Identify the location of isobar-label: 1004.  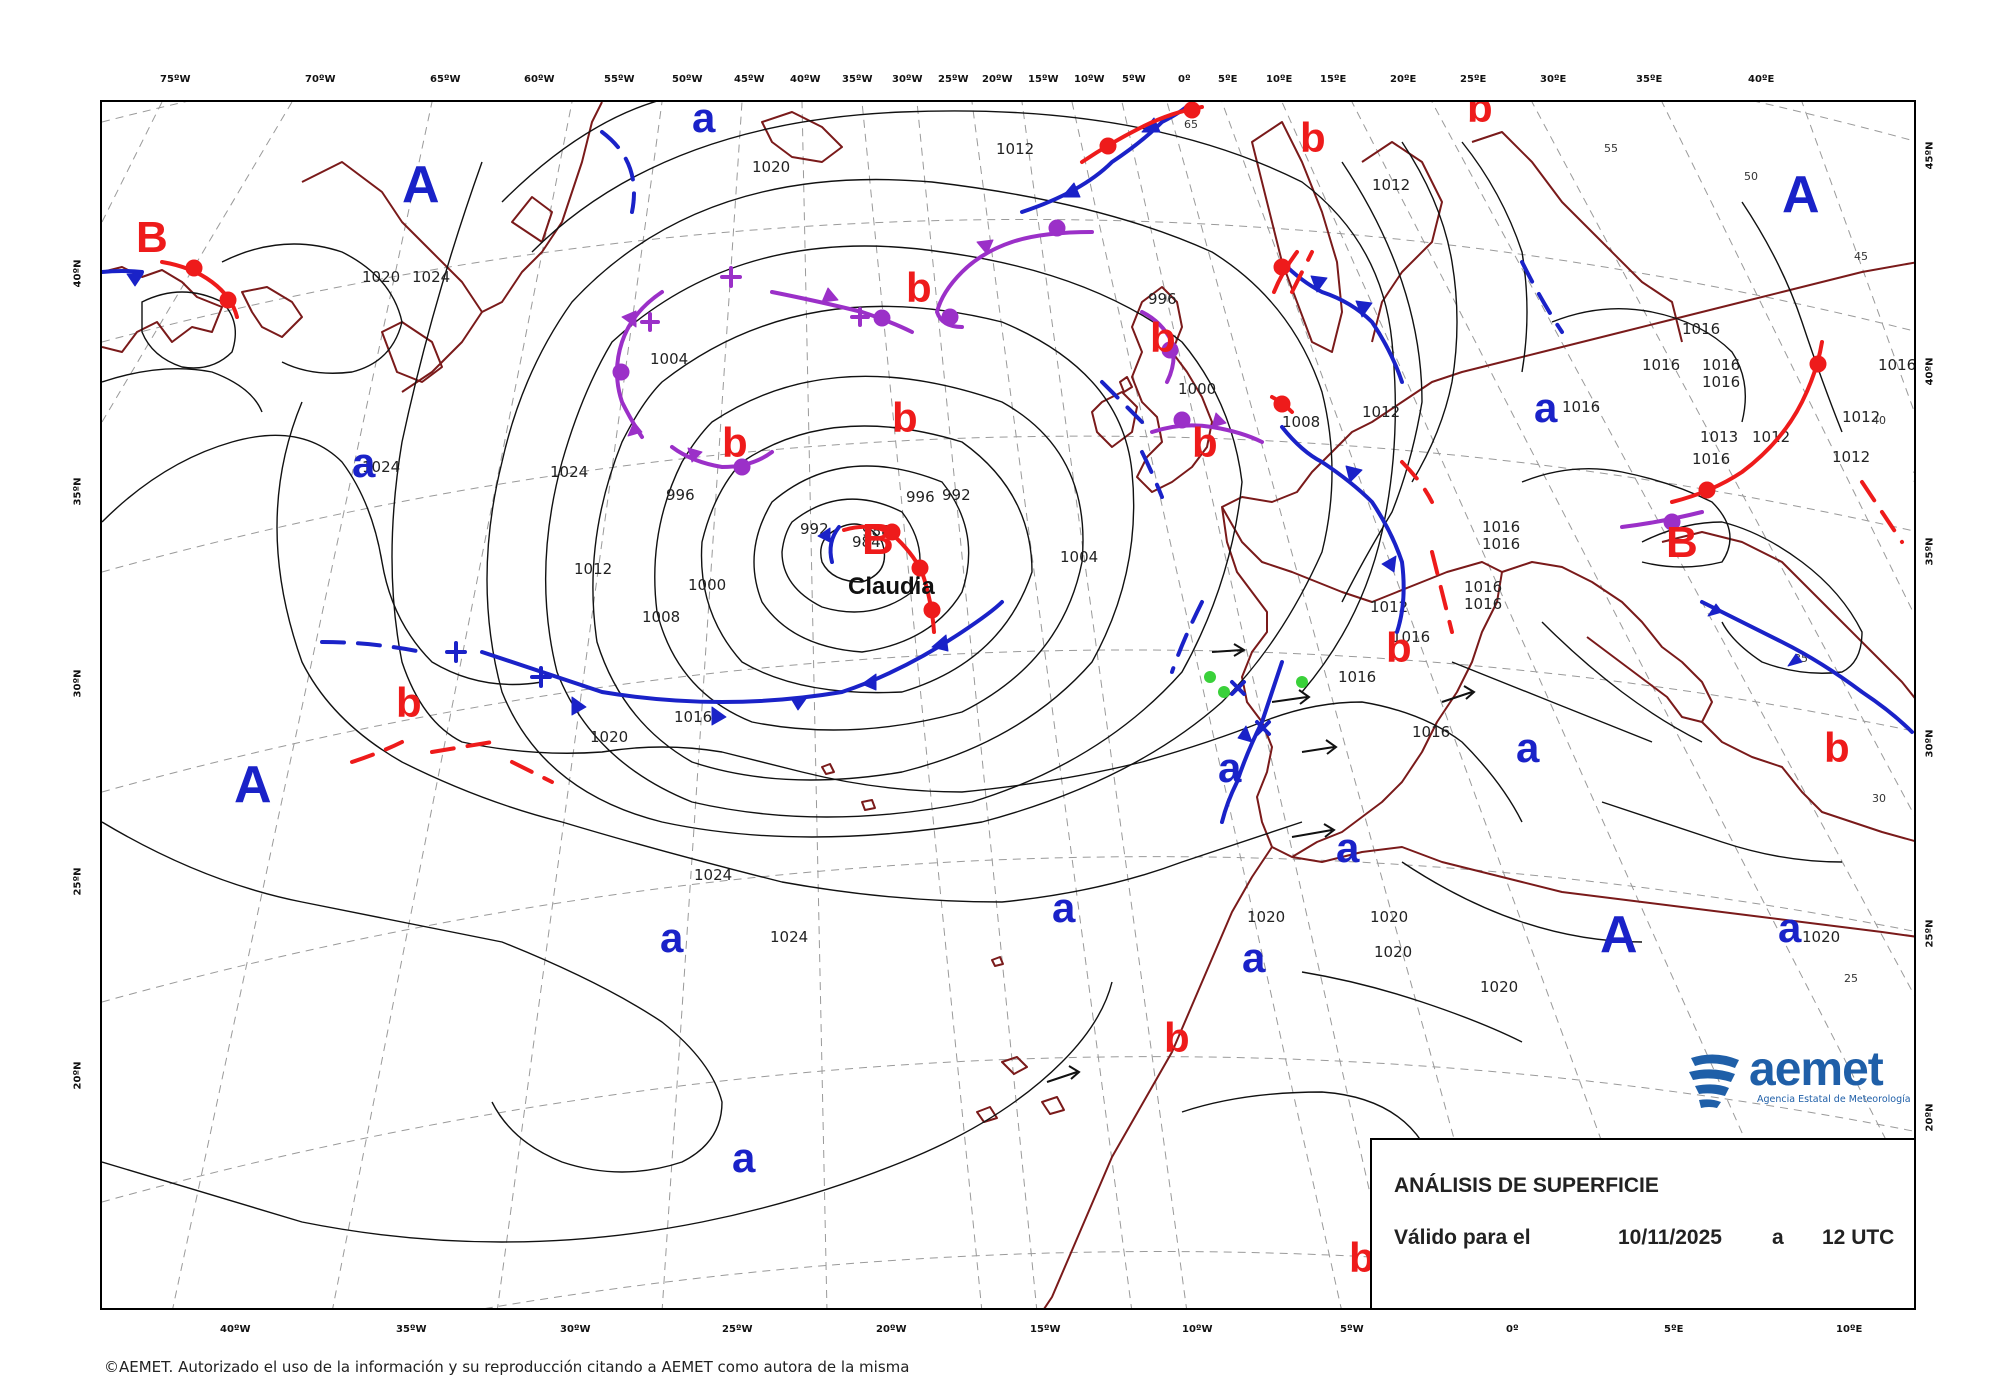
(669, 359).